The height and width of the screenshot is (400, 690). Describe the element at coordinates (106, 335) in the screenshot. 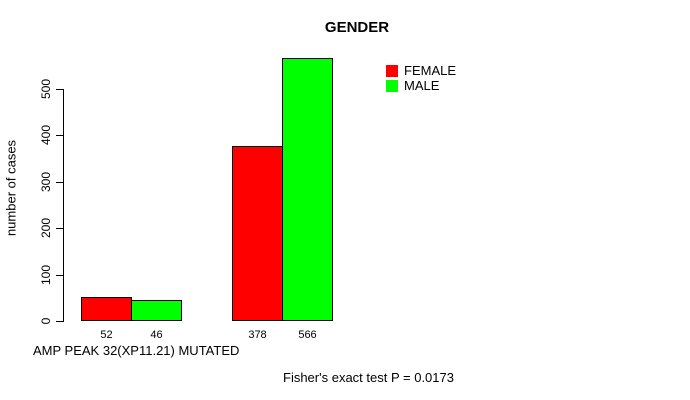

I see `bar-value-label: 52` at that location.